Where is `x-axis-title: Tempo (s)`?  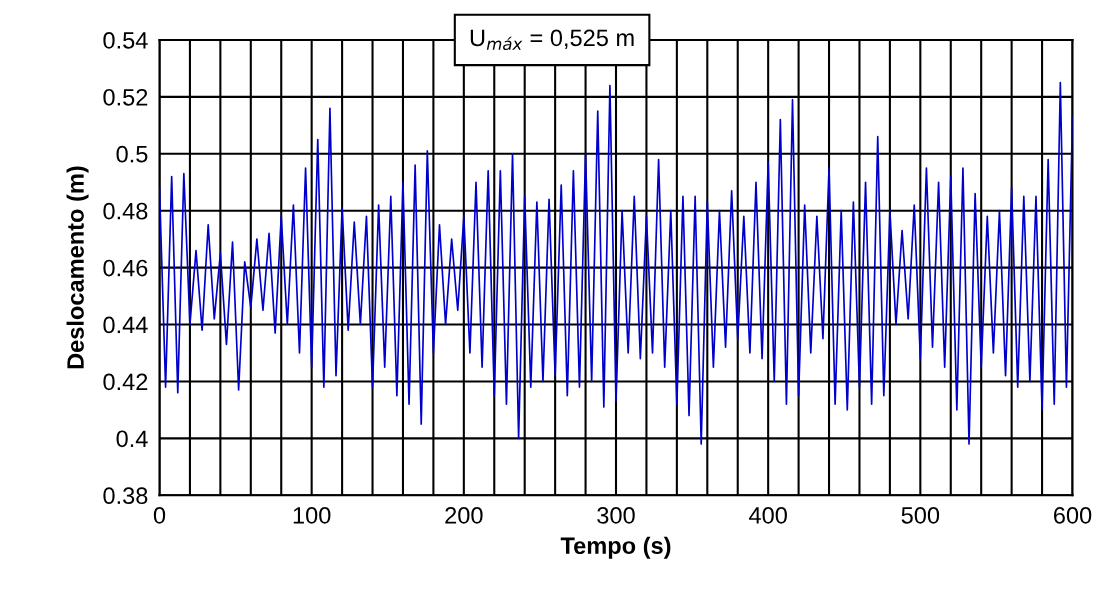
x-axis-title: Tempo (s) is located at coordinates (615, 547).